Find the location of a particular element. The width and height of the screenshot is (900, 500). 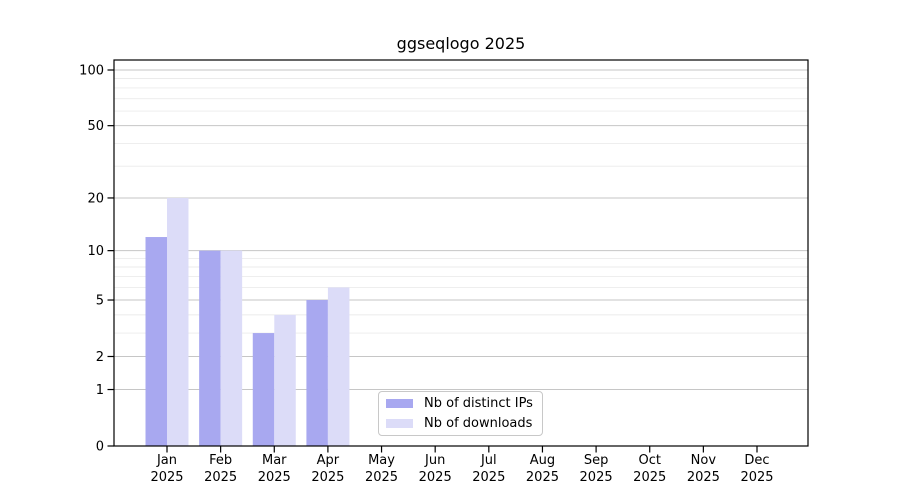

chart-title: ggseqlogo 2025 is located at coordinates (461, 43).